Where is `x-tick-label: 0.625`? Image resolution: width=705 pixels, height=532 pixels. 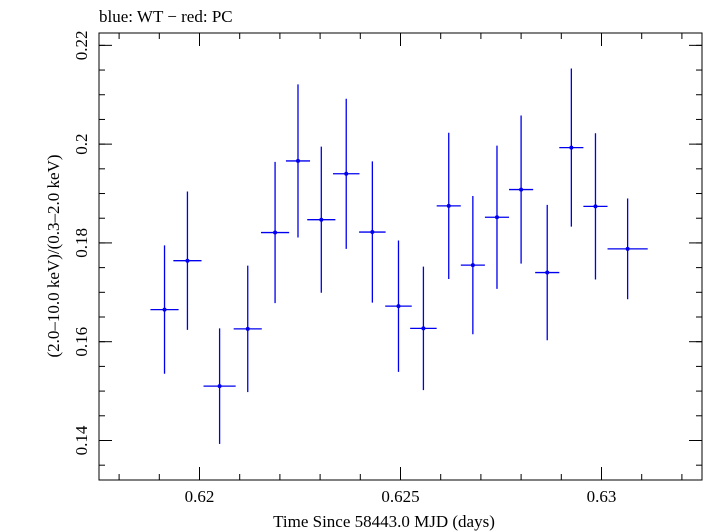
x-tick-label: 0.625 is located at coordinates (400, 496).